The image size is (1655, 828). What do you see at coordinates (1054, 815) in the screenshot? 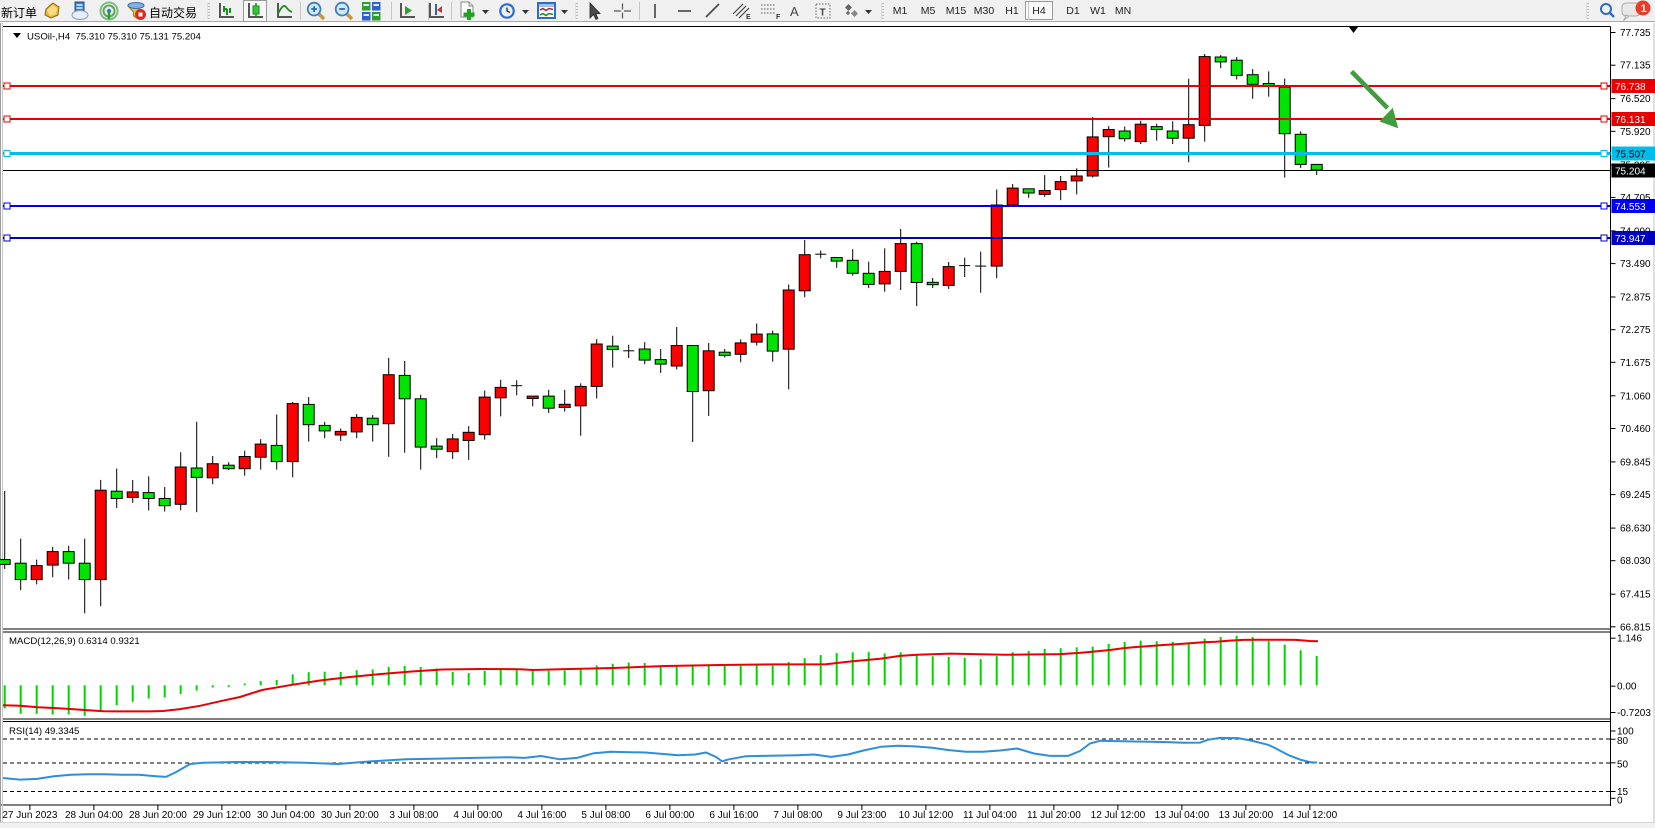
I see `svg-text: 11 Jul 20:00` at bounding box center [1054, 815].